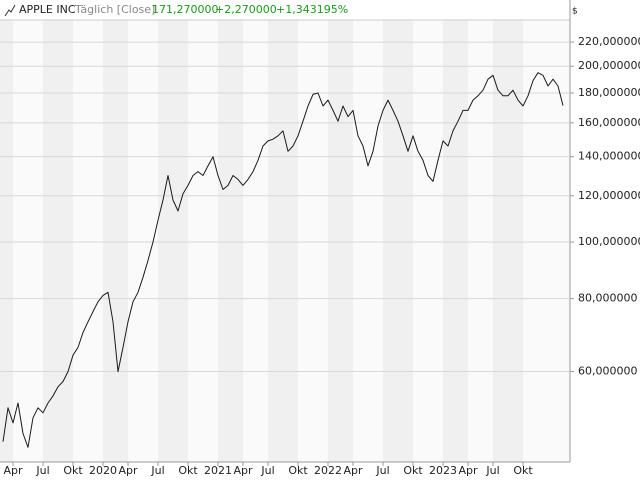  I want to click on y-tick-label: 80,000000, so click(608, 298).